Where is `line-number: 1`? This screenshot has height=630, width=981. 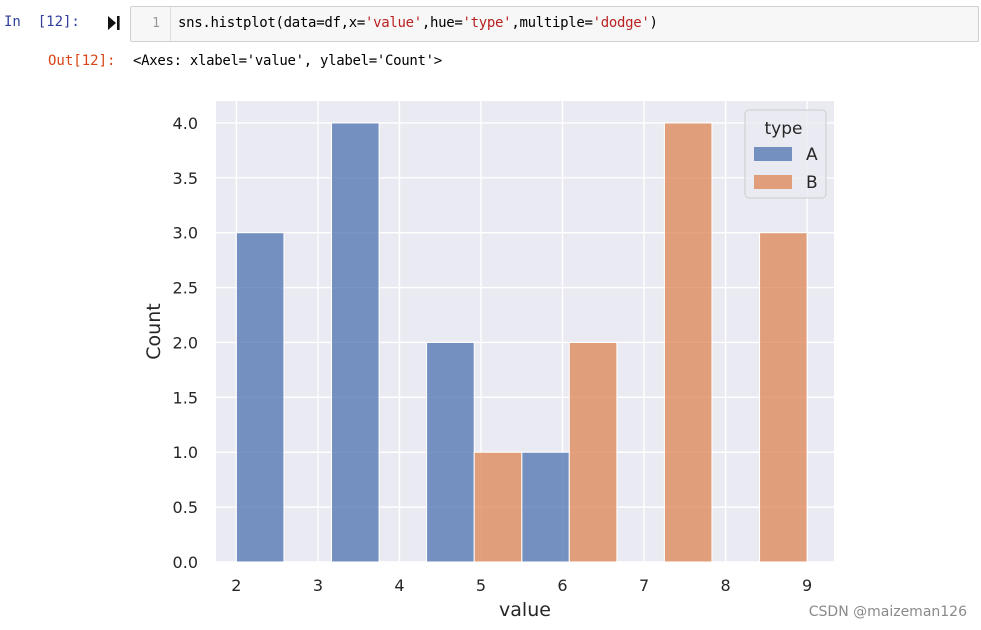 line-number: 1 is located at coordinates (156, 23).